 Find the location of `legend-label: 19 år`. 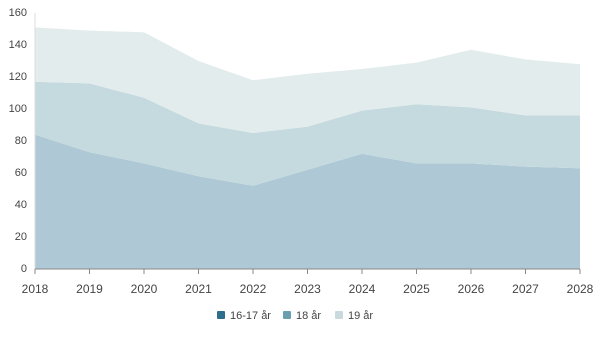

legend-label: 19 år is located at coordinates (360, 316).